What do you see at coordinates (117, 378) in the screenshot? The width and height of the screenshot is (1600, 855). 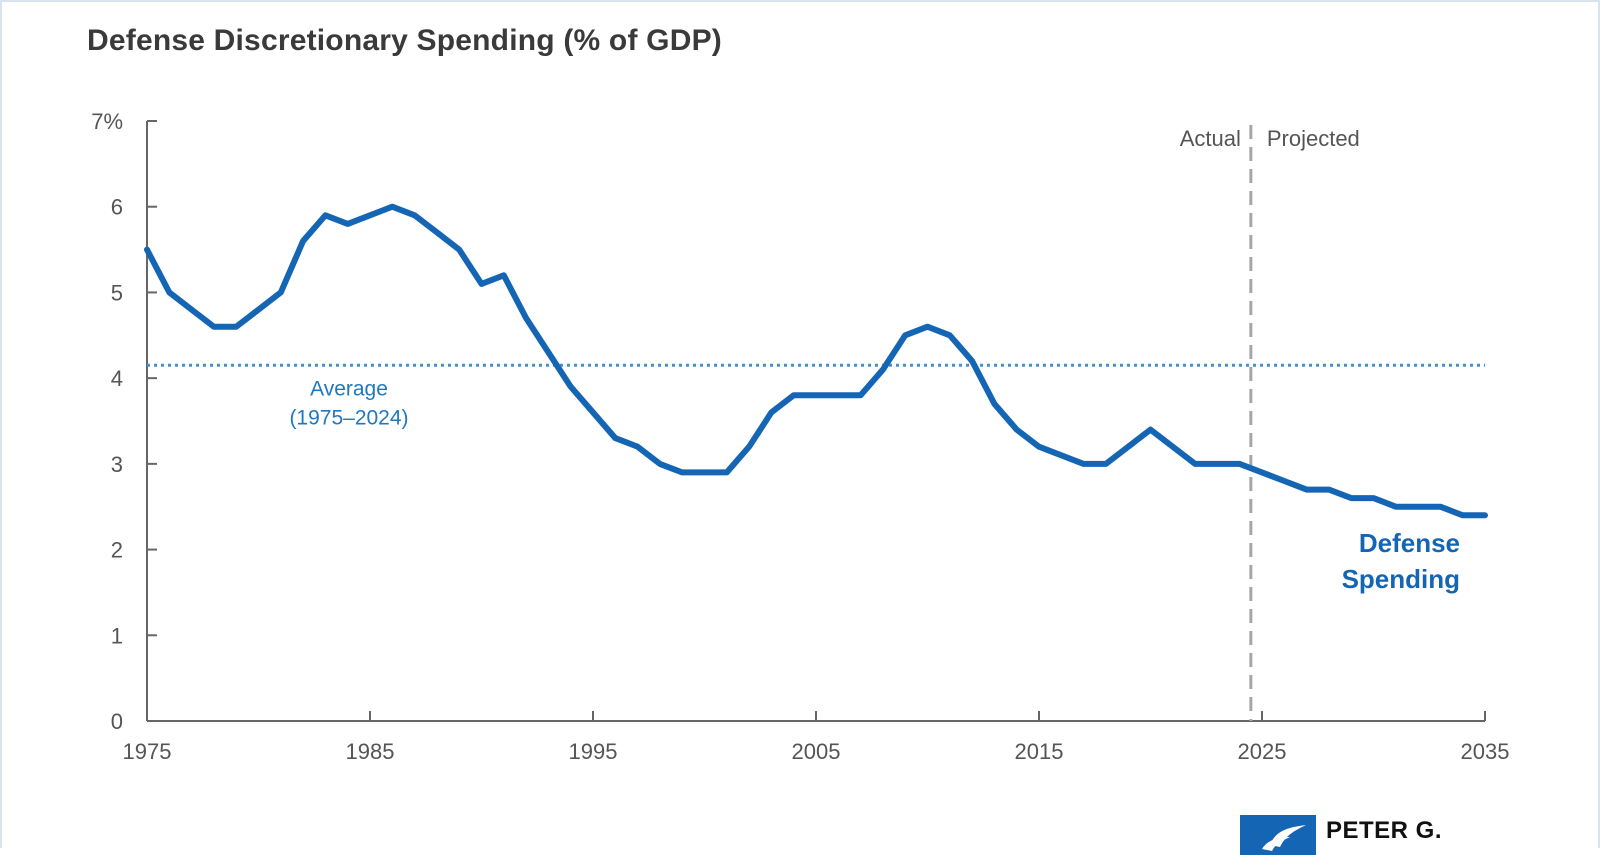 I see `y-tick-label: 4` at bounding box center [117, 378].